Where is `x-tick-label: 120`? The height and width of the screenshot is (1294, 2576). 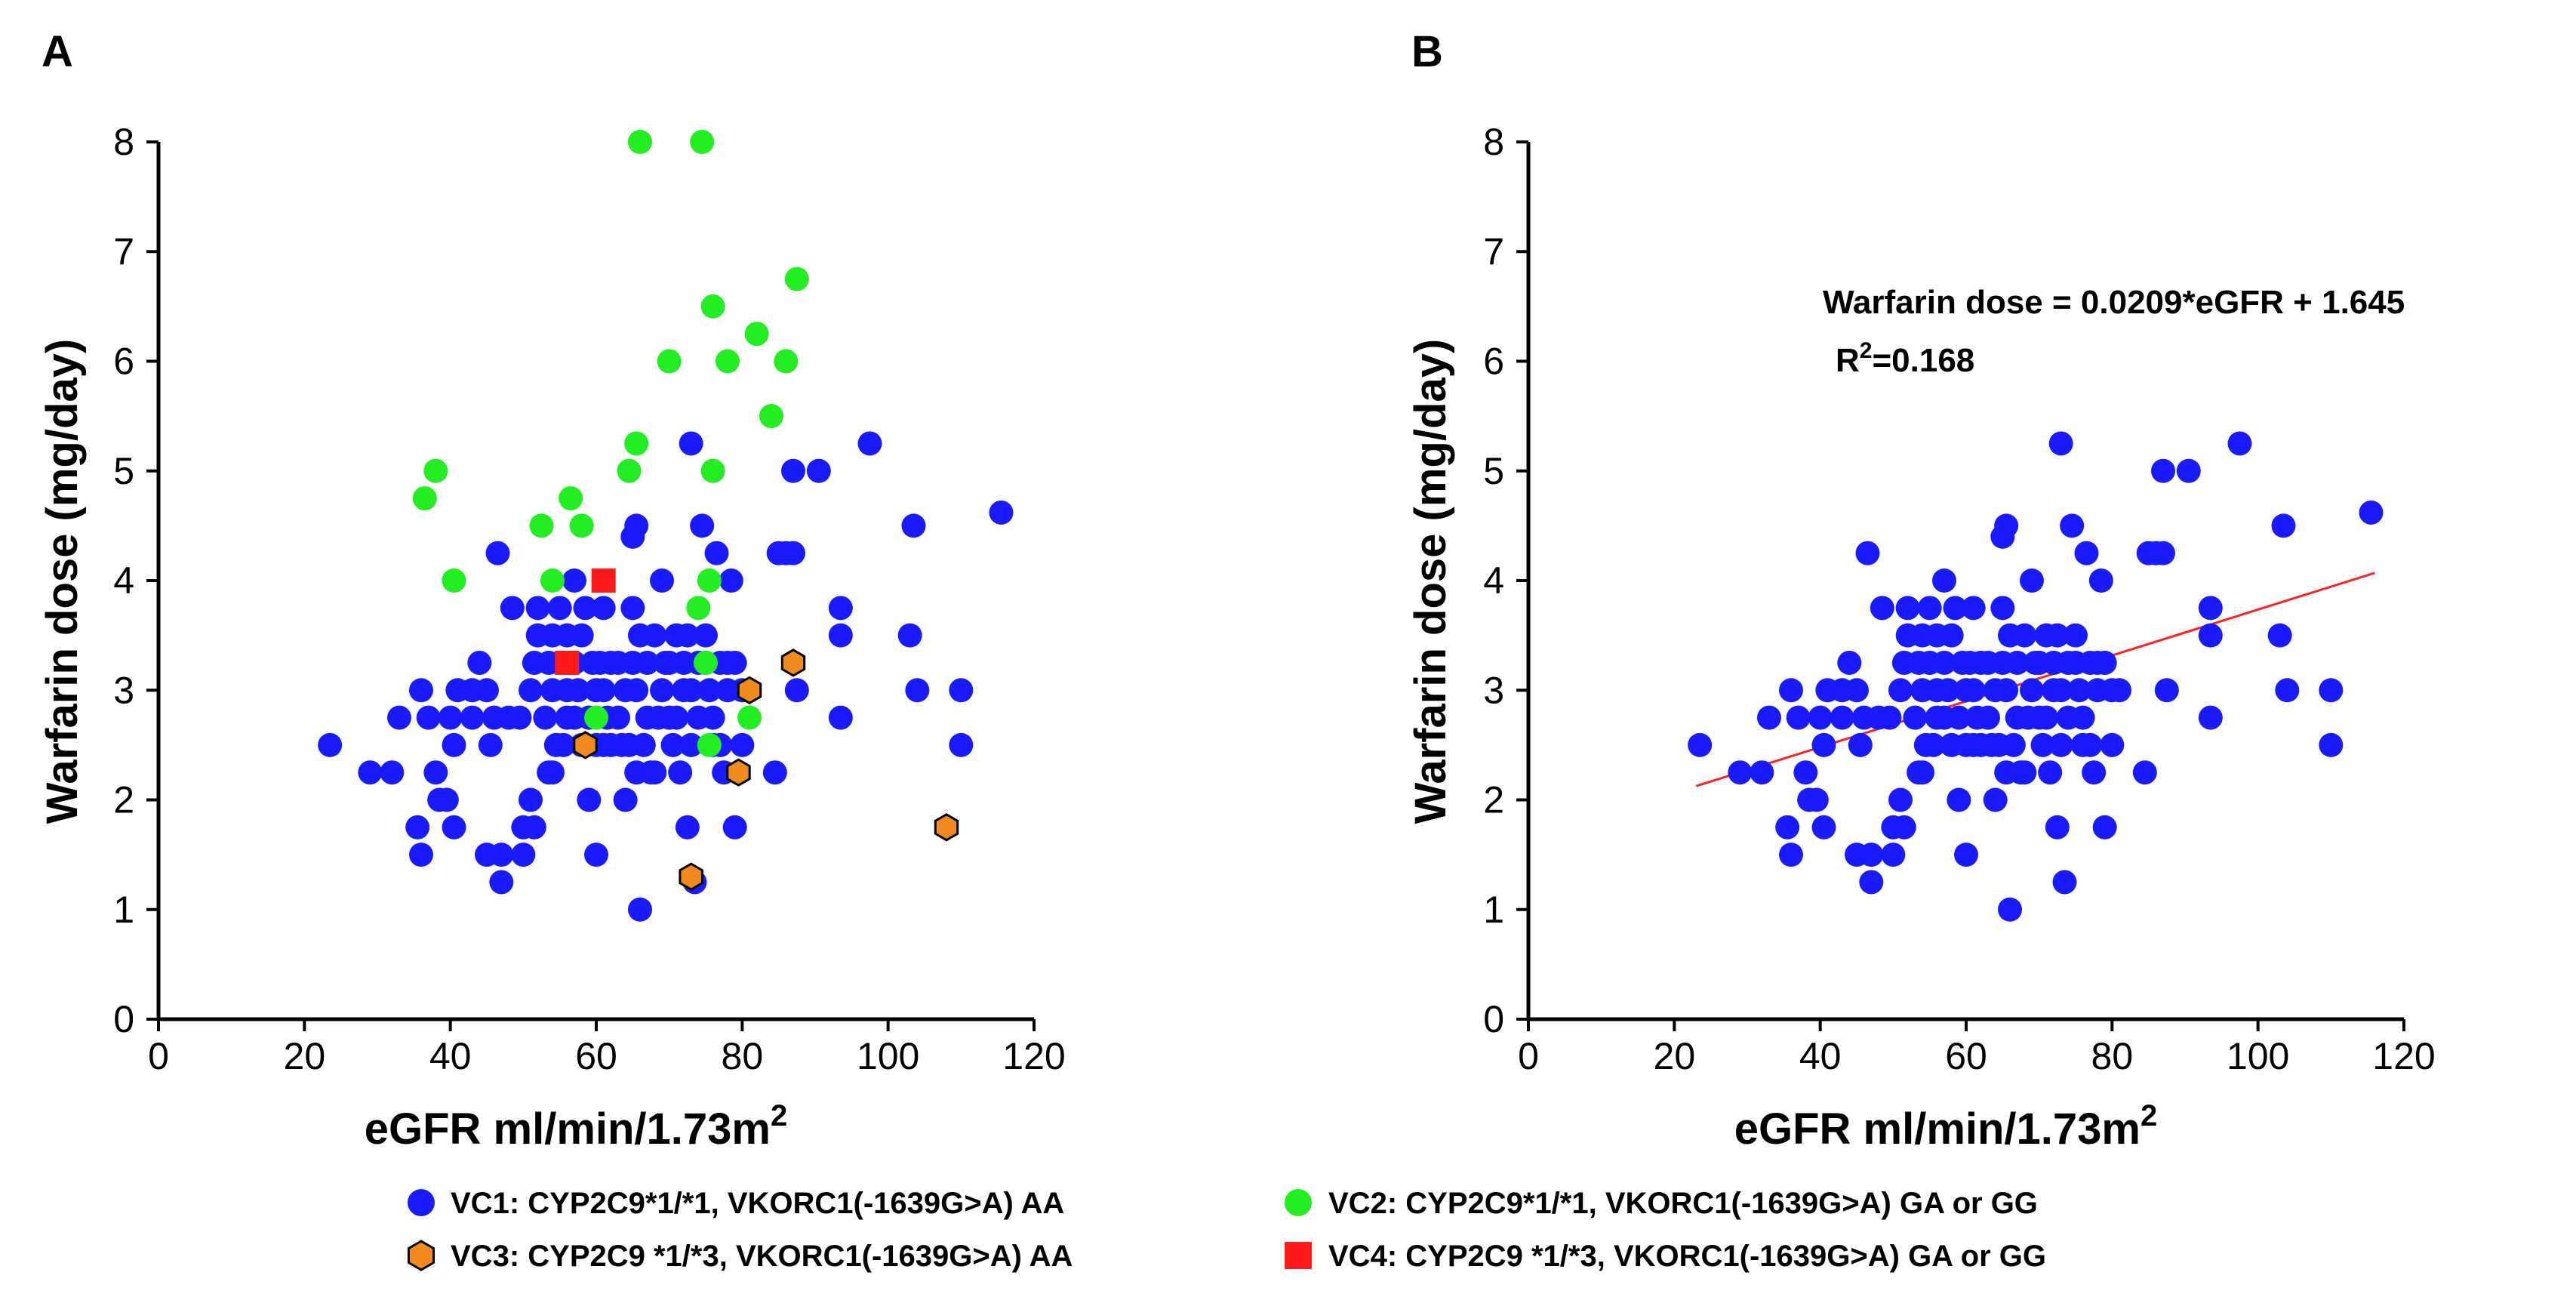 x-tick-label: 120 is located at coordinates (1033, 1056).